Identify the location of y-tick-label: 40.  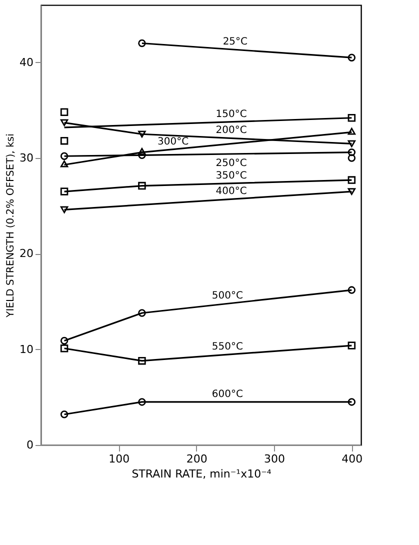
(27, 62).